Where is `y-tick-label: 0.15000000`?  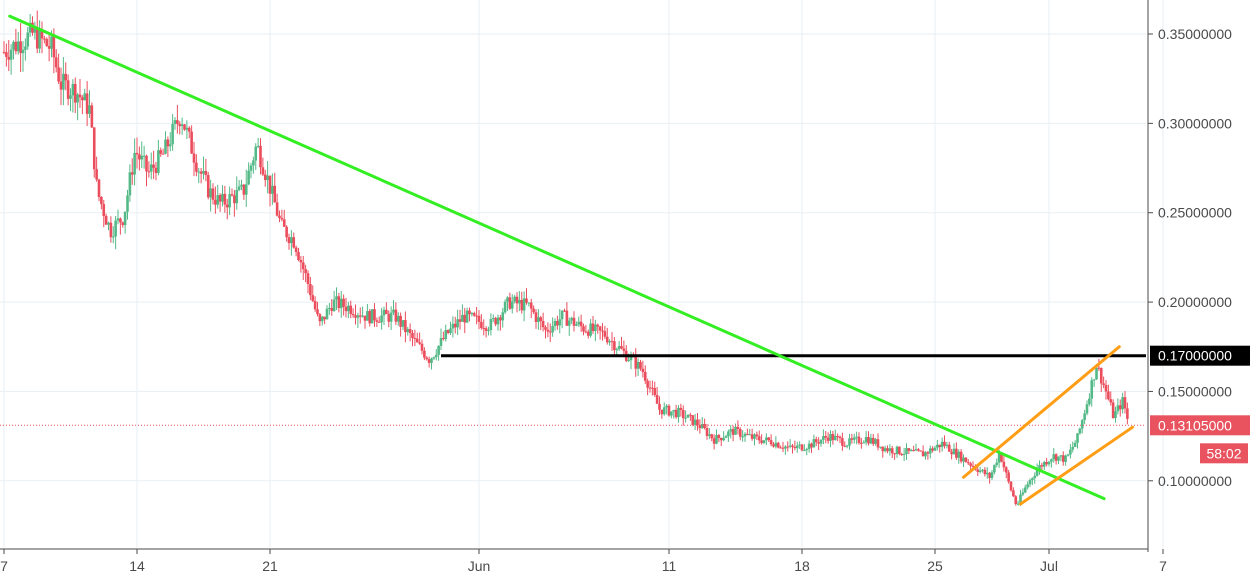
y-tick-label: 0.15000000 is located at coordinates (1195, 391).